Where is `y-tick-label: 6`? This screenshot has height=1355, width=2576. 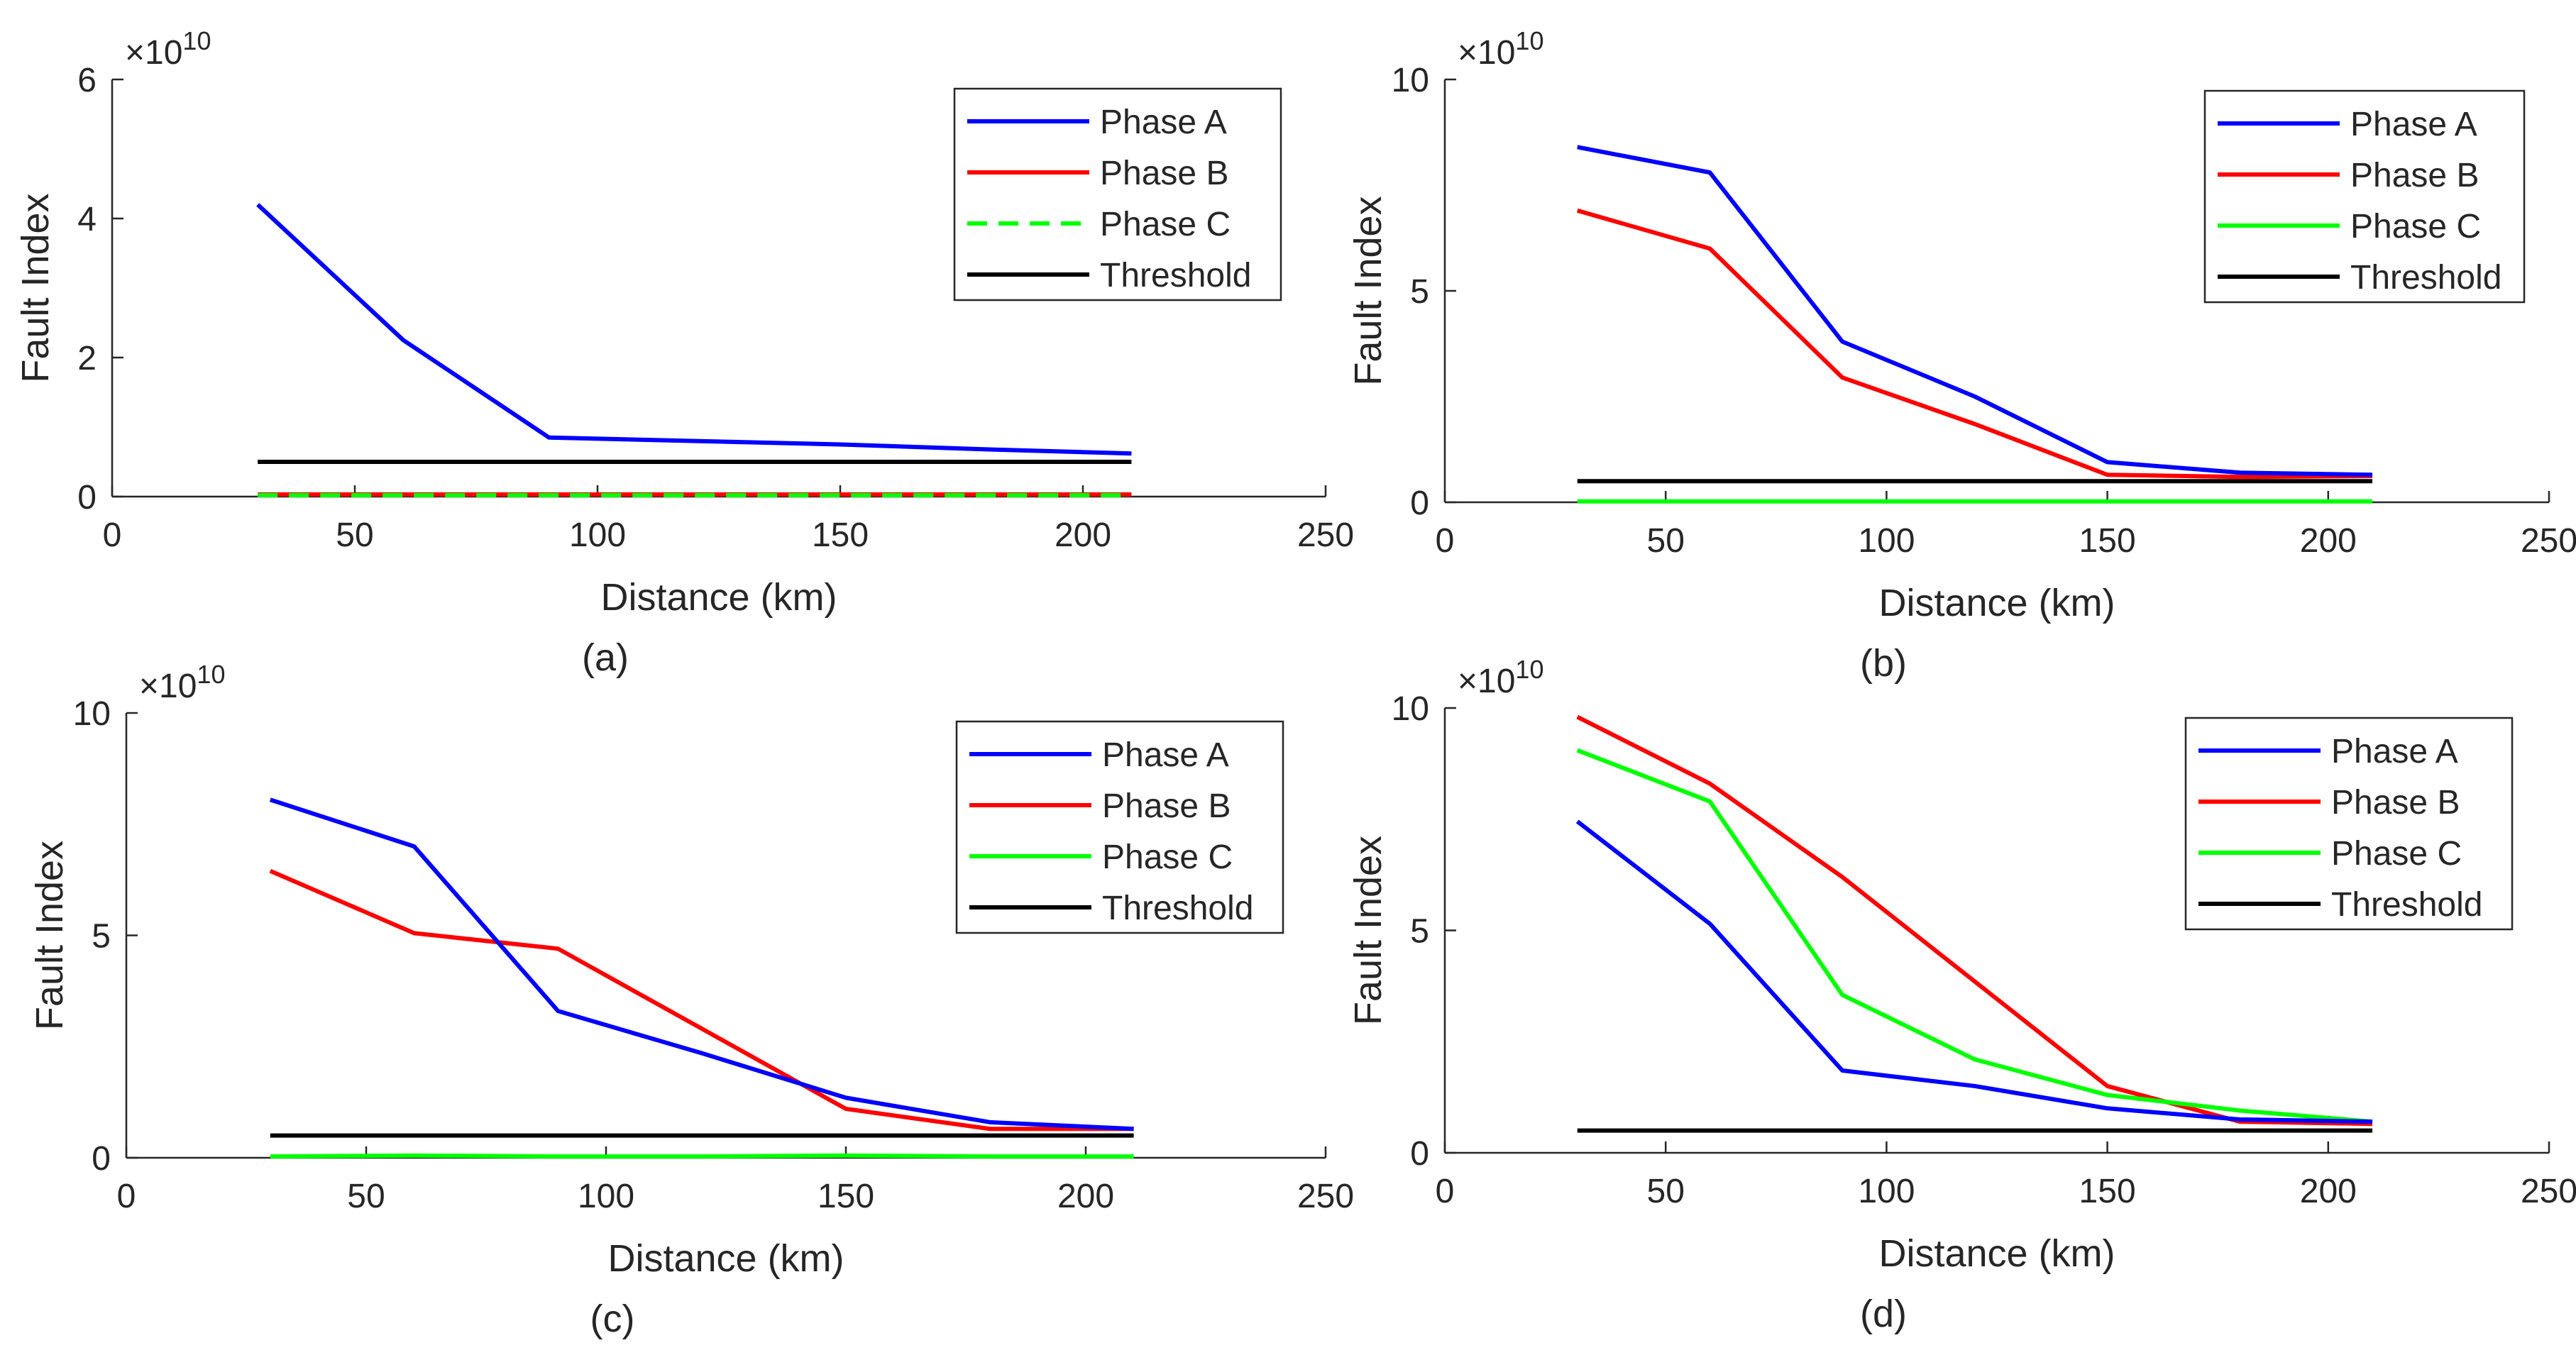
y-tick-label: 6 is located at coordinates (87, 80).